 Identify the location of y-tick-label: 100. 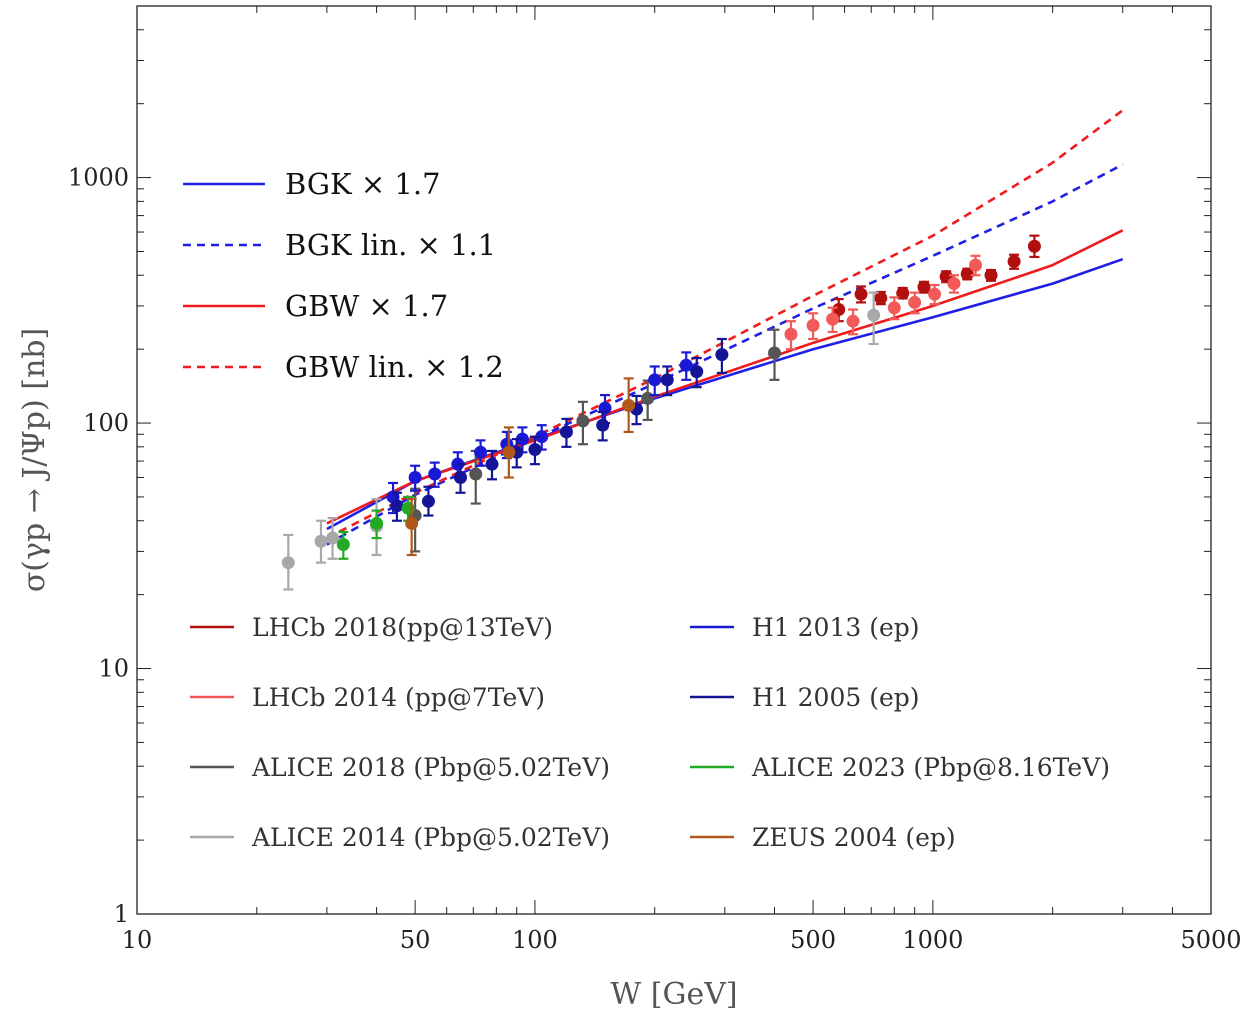
(106, 423).